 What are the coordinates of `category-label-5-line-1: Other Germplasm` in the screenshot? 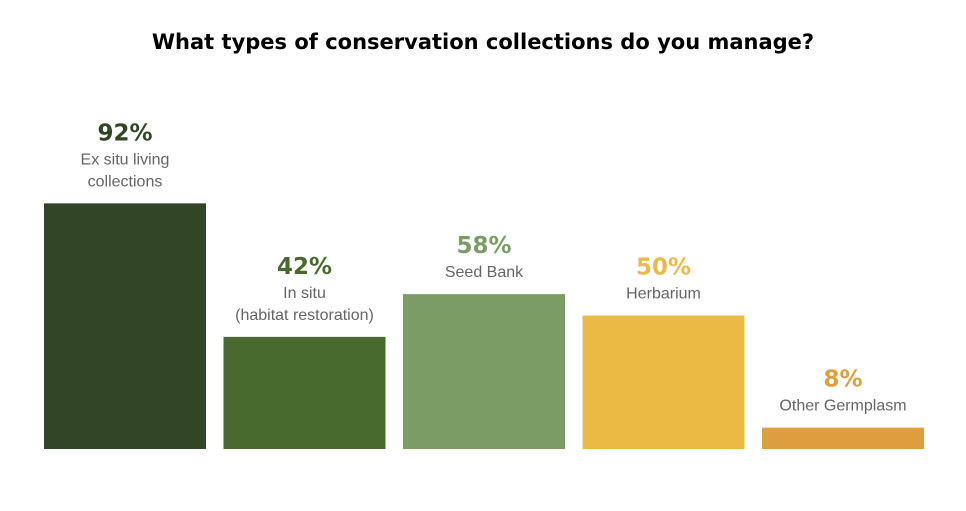 It's located at (842, 406).